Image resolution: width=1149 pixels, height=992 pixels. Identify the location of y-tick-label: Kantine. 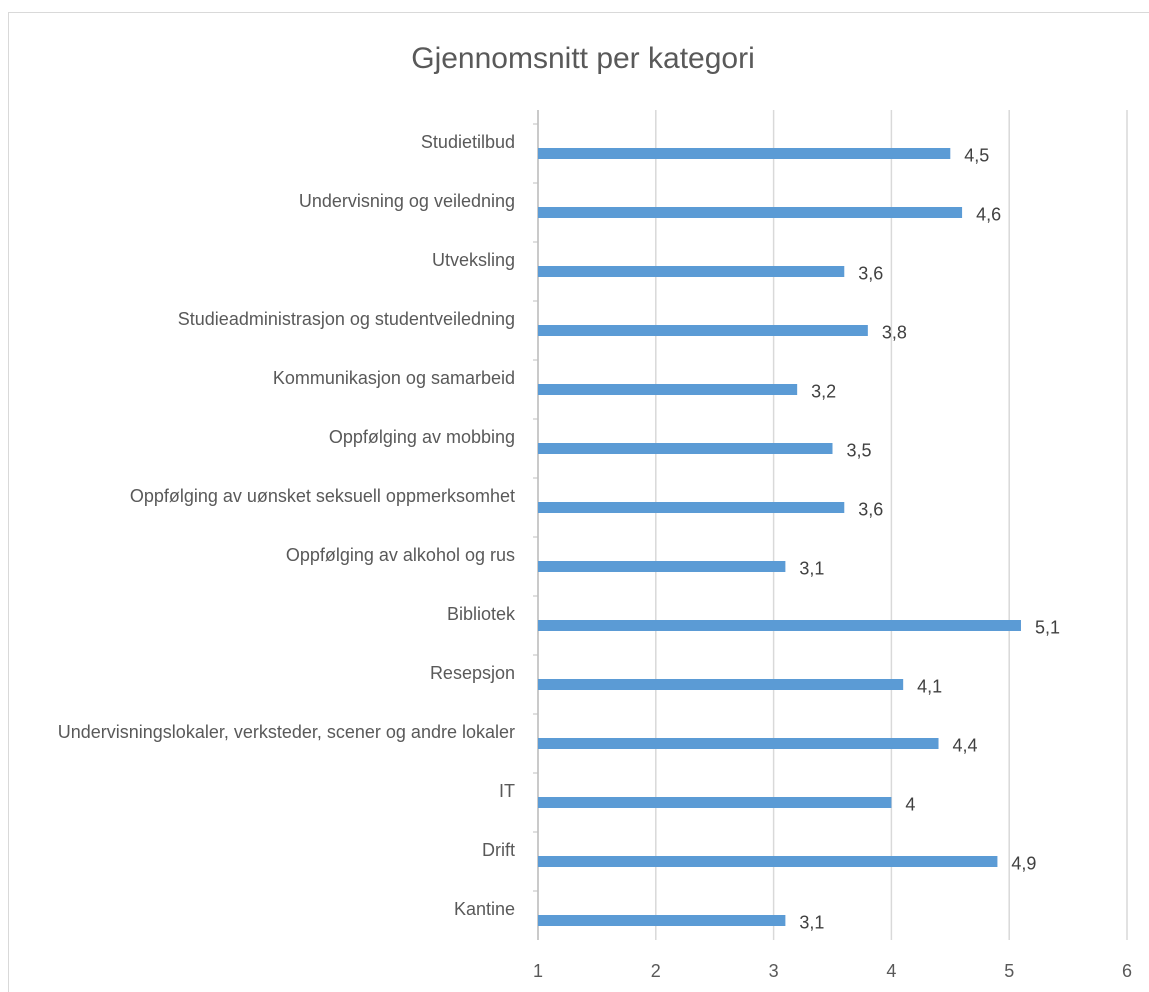
(484, 908).